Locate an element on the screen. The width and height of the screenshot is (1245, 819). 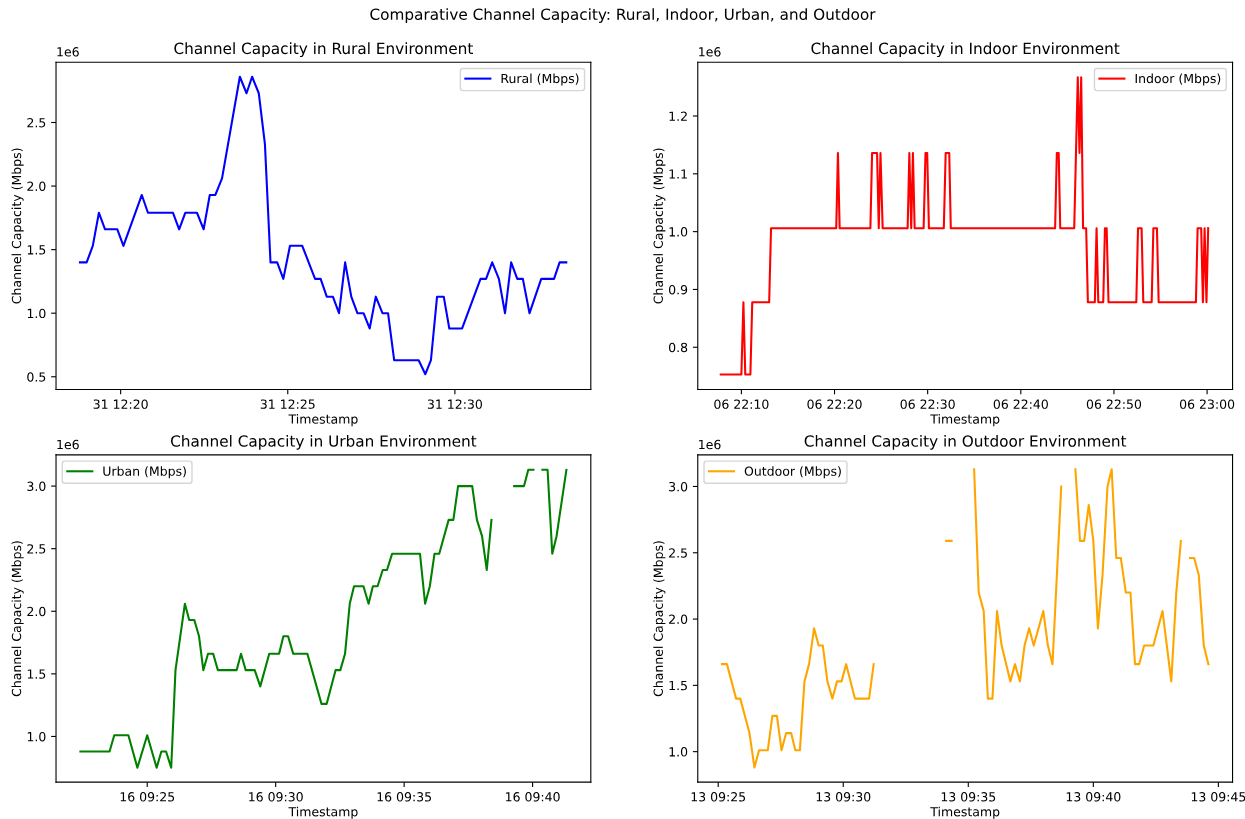
chart-title: Channel Capacity in Rural Environment is located at coordinates (323, 50).